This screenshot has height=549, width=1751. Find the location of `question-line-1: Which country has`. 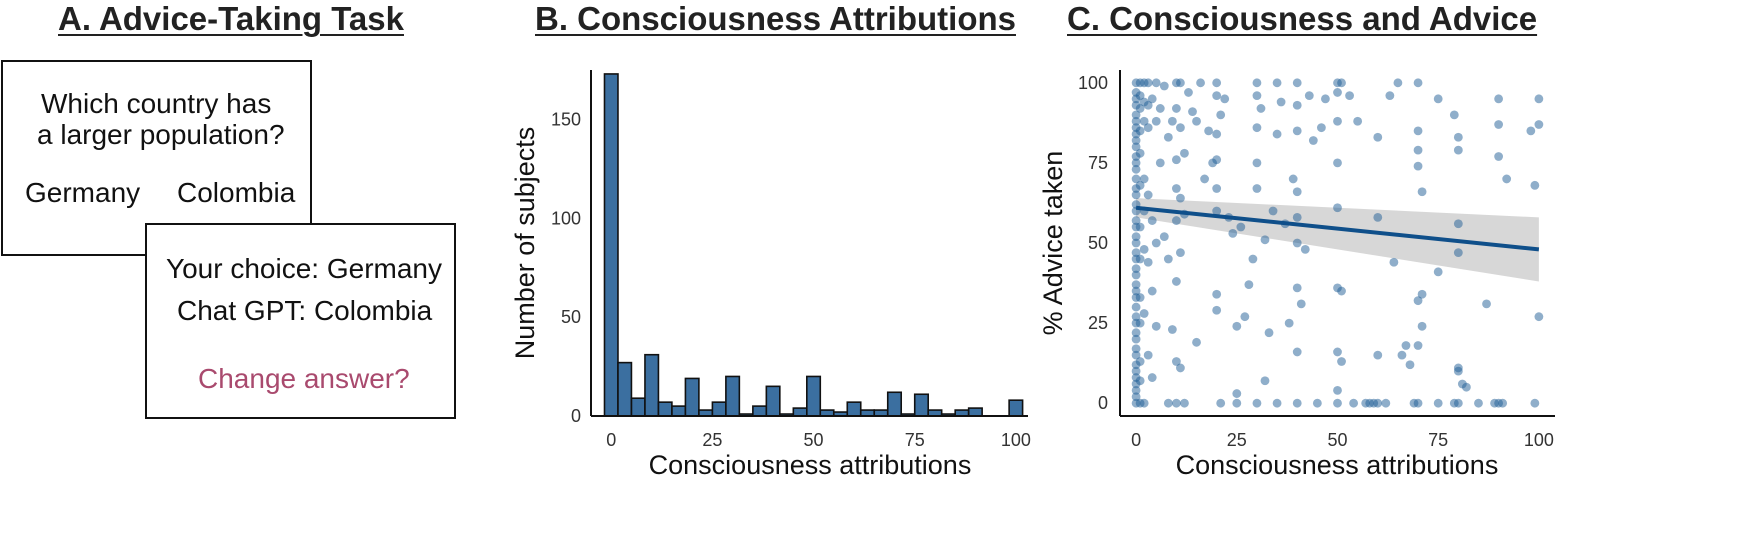

question-line-1: Which country has is located at coordinates (156, 103).